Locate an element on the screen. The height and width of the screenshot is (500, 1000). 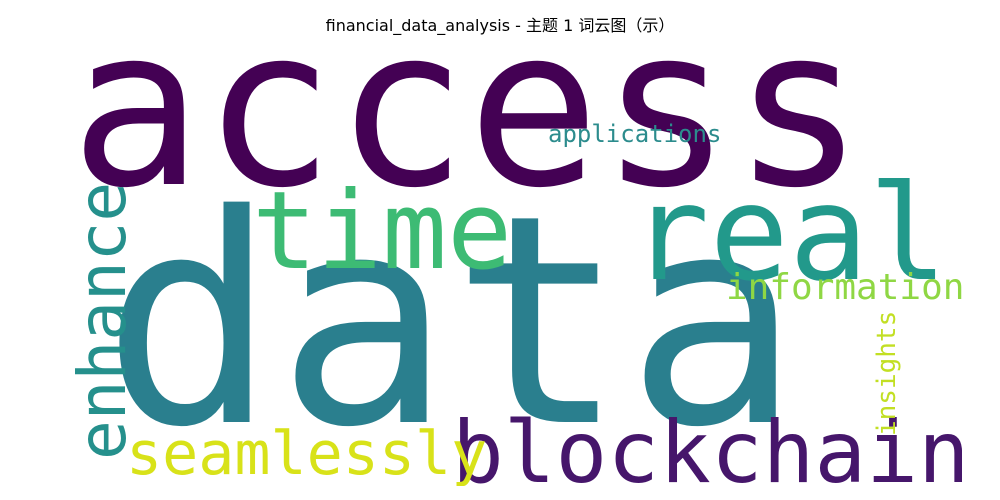
word-seamlessly: seamlessly is located at coordinates (307, 452).